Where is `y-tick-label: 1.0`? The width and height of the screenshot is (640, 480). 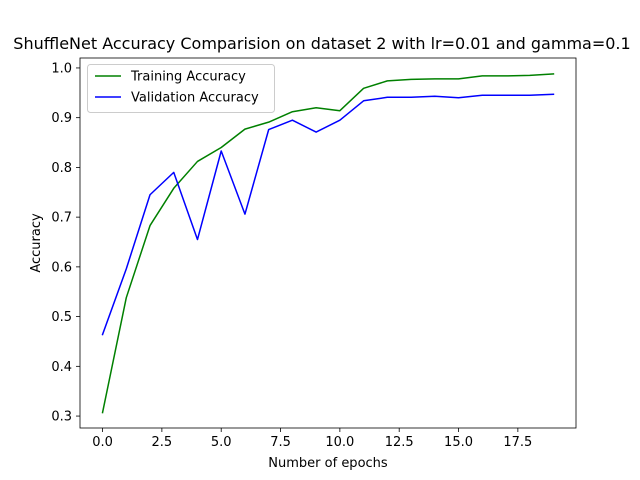 y-tick-label: 1.0 is located at coordinates (61, 68).